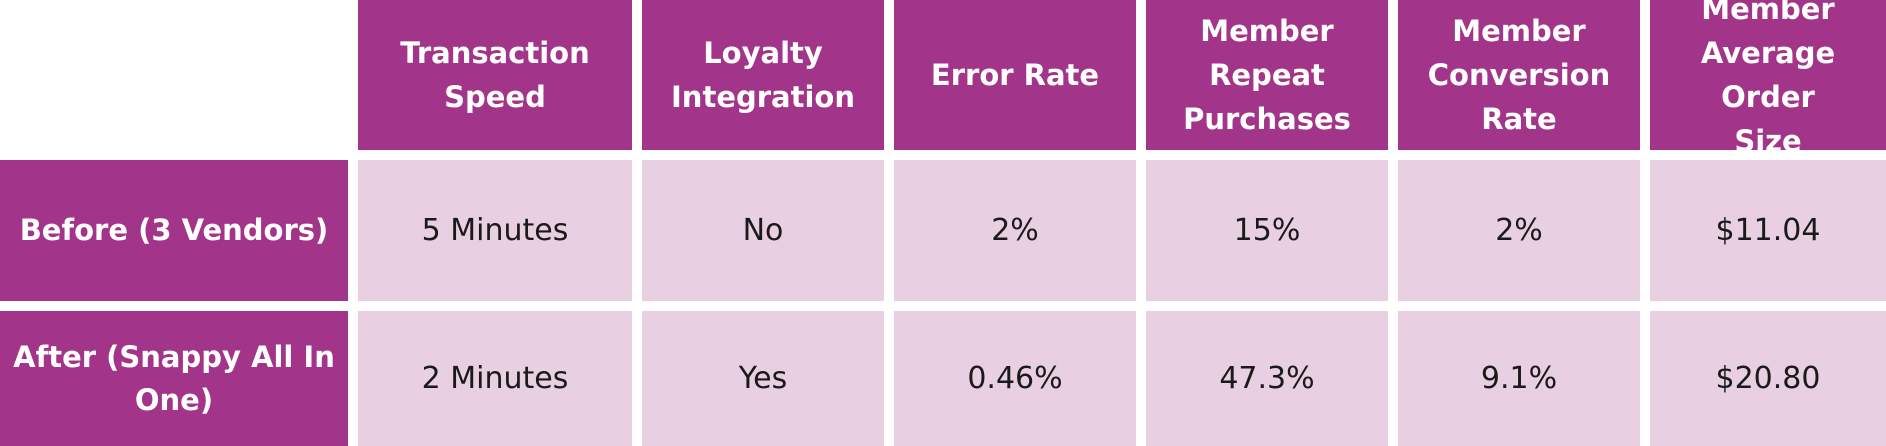 This screenshot has height=446, width=1886. Describe the element at coordinates (1015, 378) in the screenshot. I see `table-cell: 0.46%` at that location.